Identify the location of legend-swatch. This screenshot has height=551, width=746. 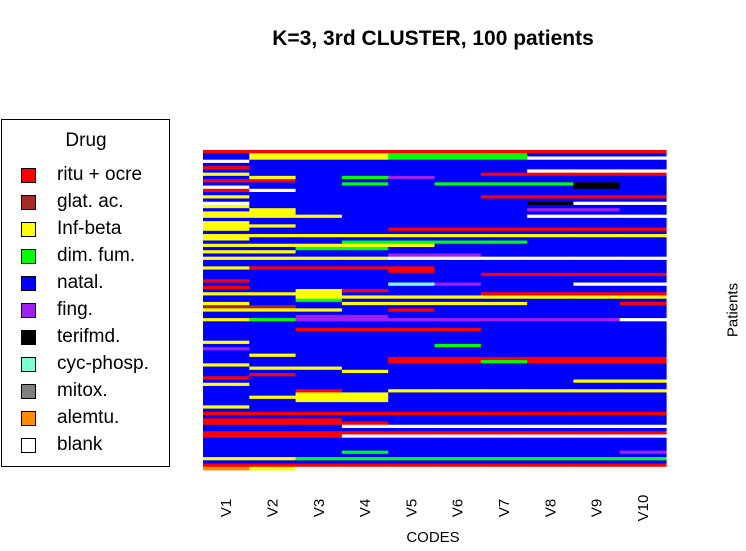
(28, 445).